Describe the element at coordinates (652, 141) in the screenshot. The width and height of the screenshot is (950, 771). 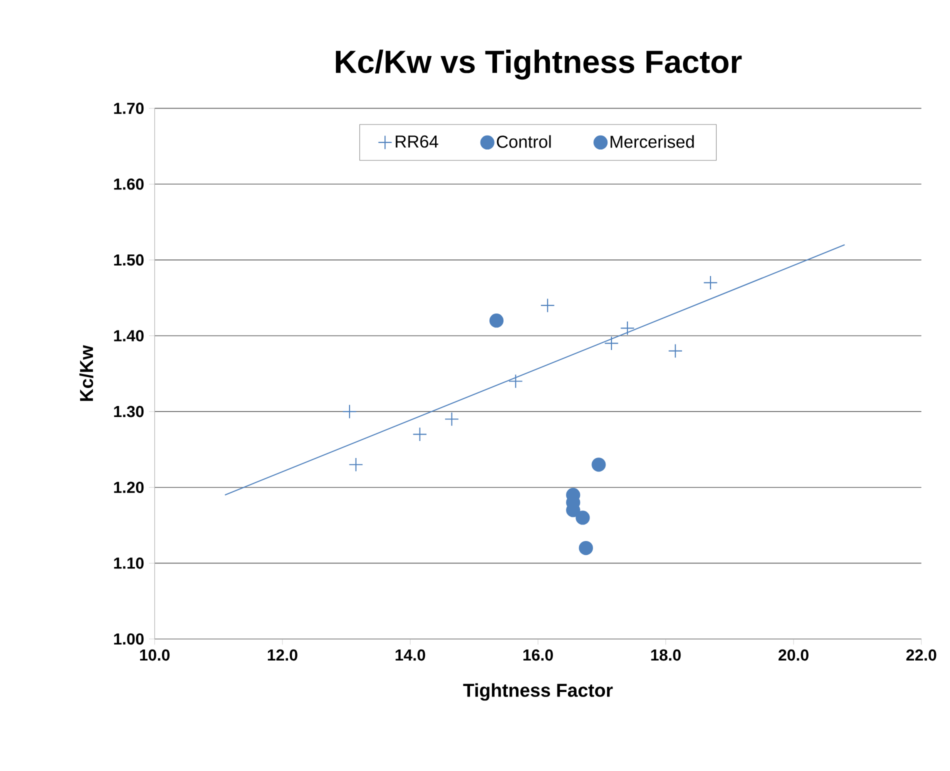
I see `legend-label: Mercerised` at that location.